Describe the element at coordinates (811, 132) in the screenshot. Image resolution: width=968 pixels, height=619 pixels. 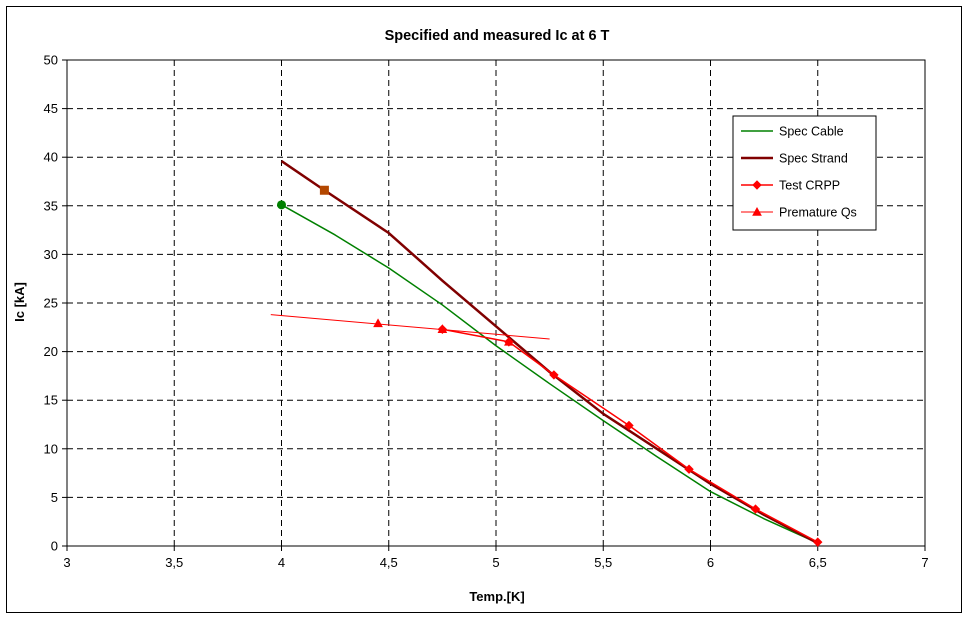
I see `legend-label: Spec Cable` at that location.